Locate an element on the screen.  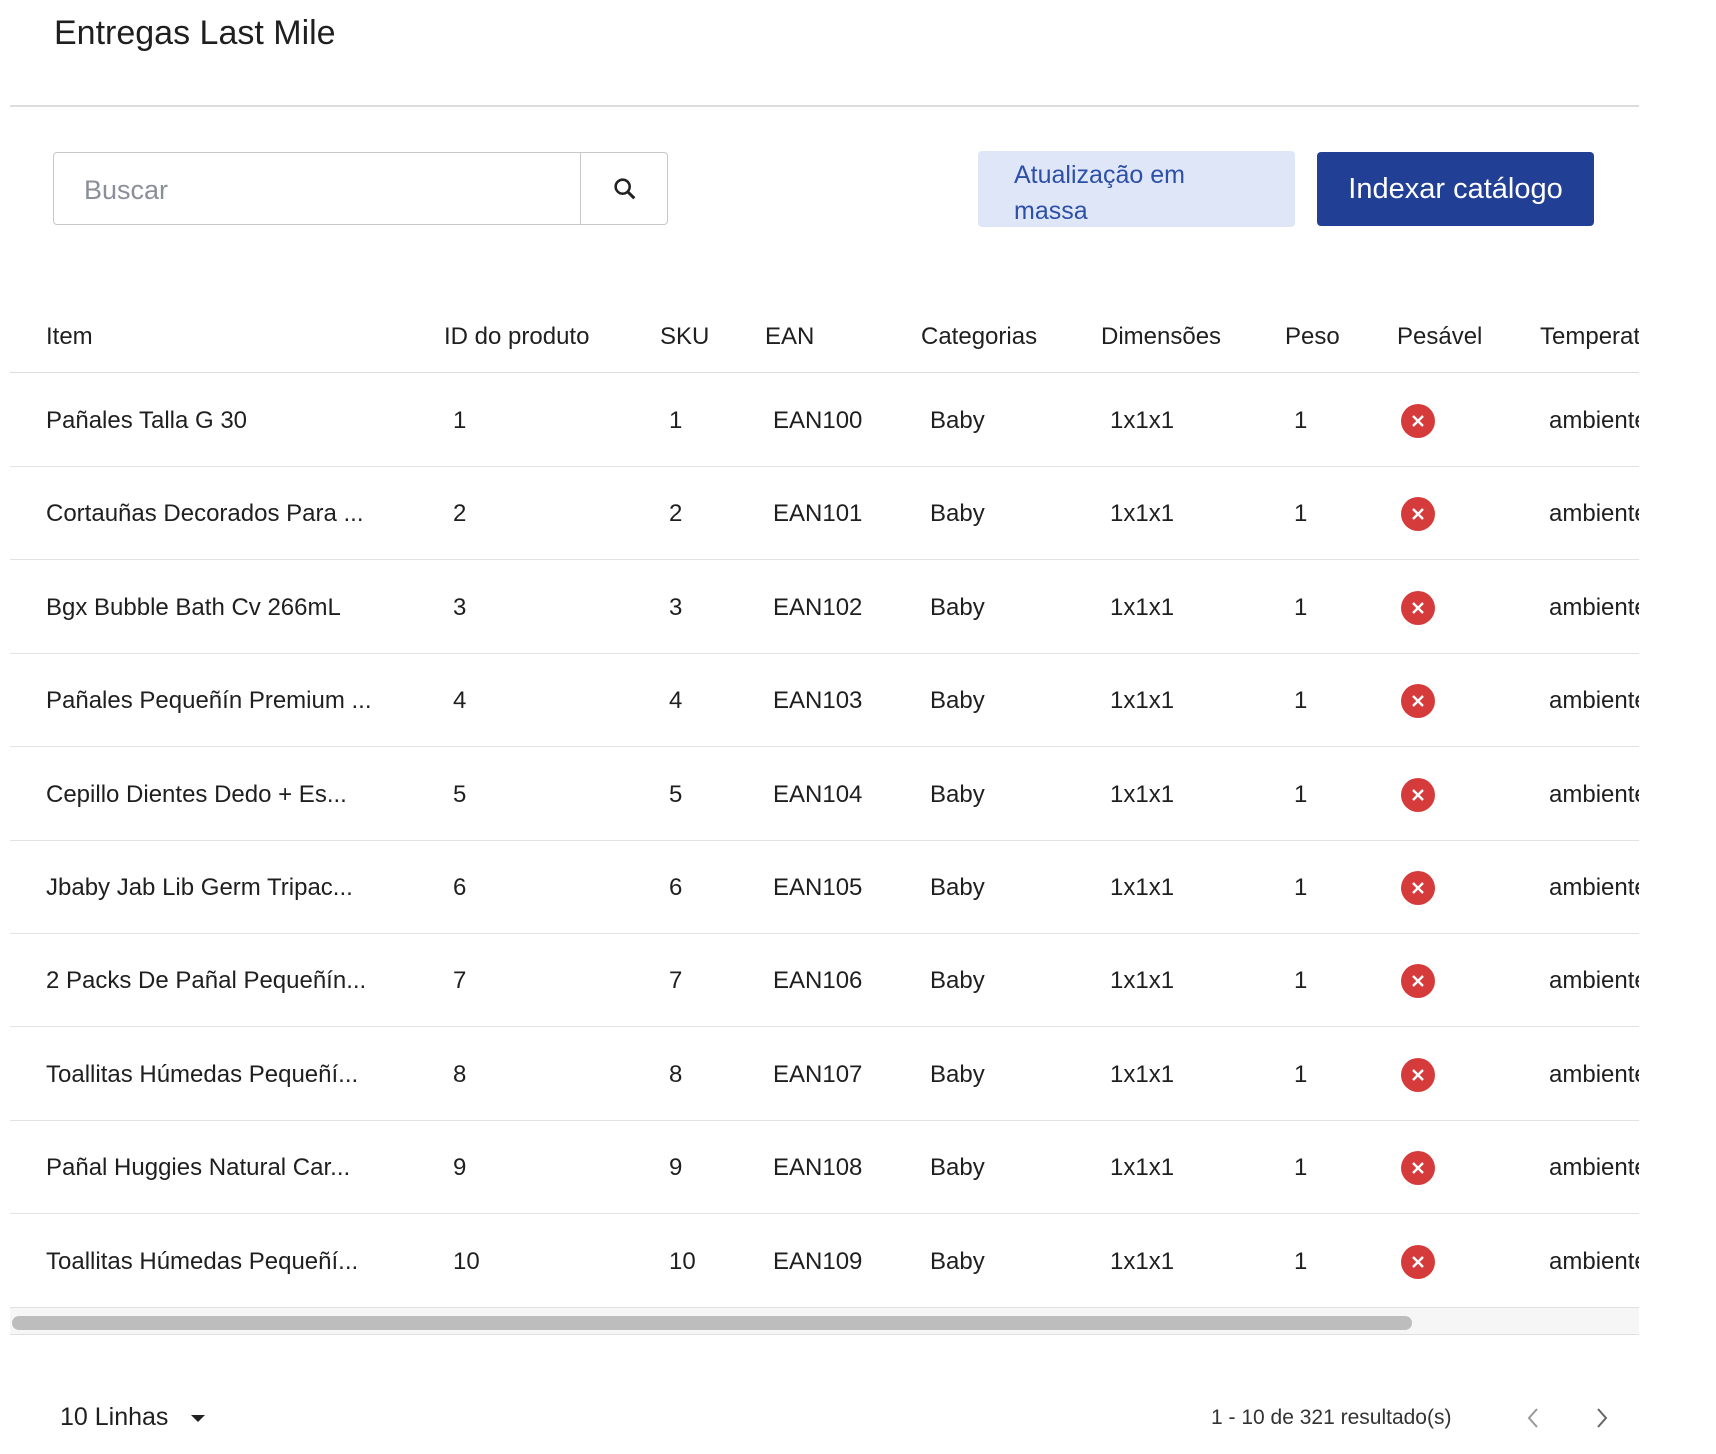
column-header: Peso is located at coordinates (1312, 336).